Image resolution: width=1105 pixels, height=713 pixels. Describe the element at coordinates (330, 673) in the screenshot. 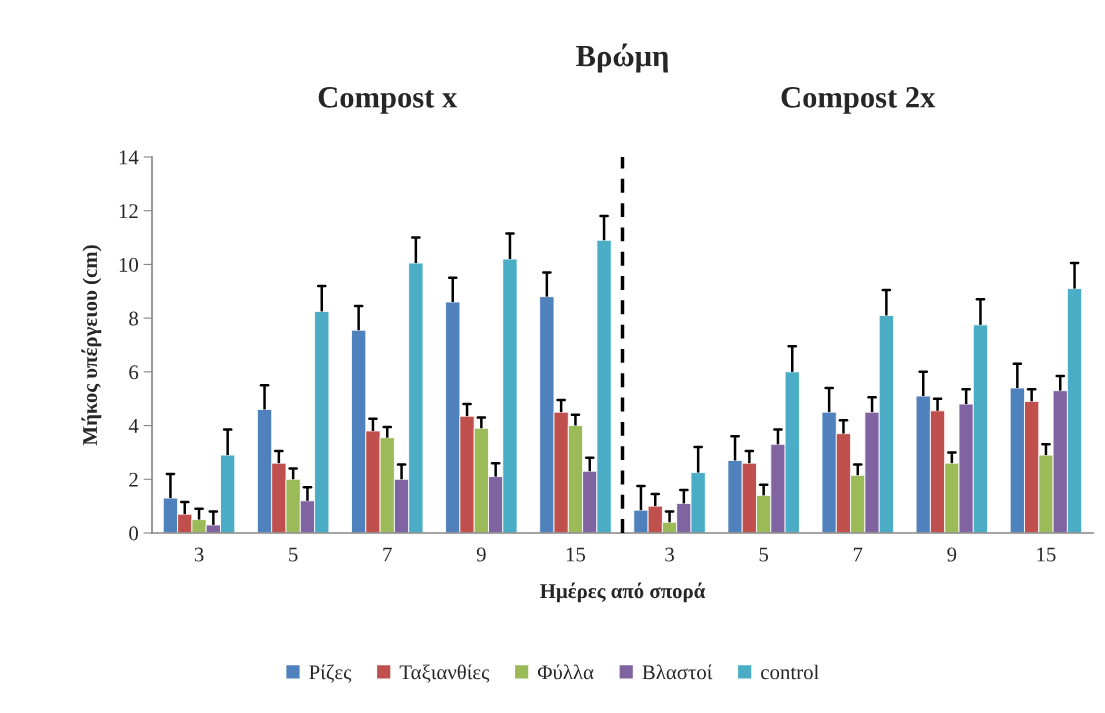

I see `legend-label: Ρίζες` at that location.